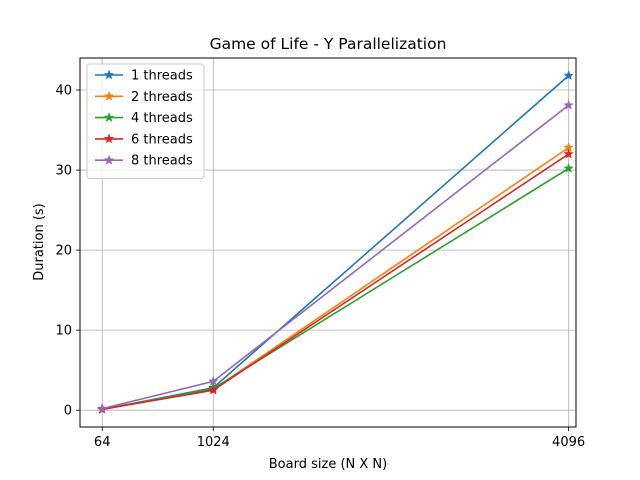 The width and height of the screenshot is (640, 480). Describe the element at coordinates (63, 331) in the screenshot. I see `y-tick-label: 10` at that location.